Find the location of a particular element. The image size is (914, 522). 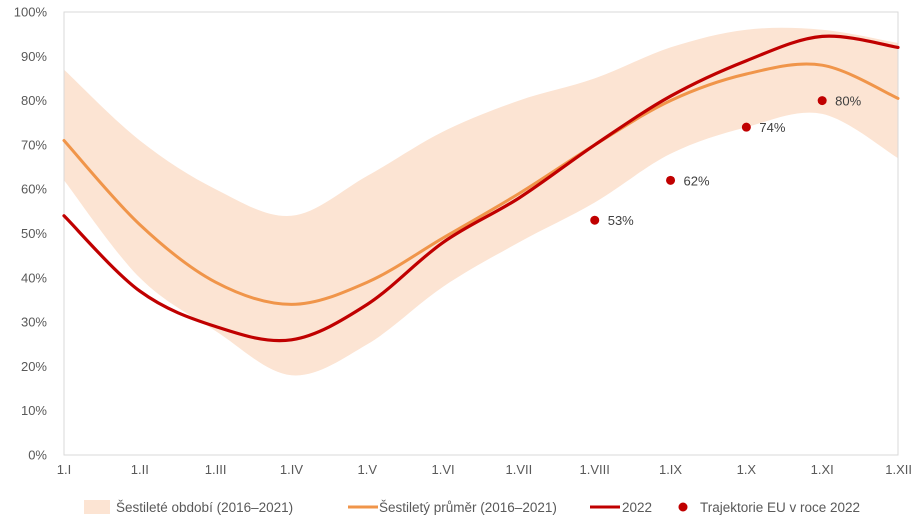

x-tick-label: 1.III is located at coordinates (216, 469).